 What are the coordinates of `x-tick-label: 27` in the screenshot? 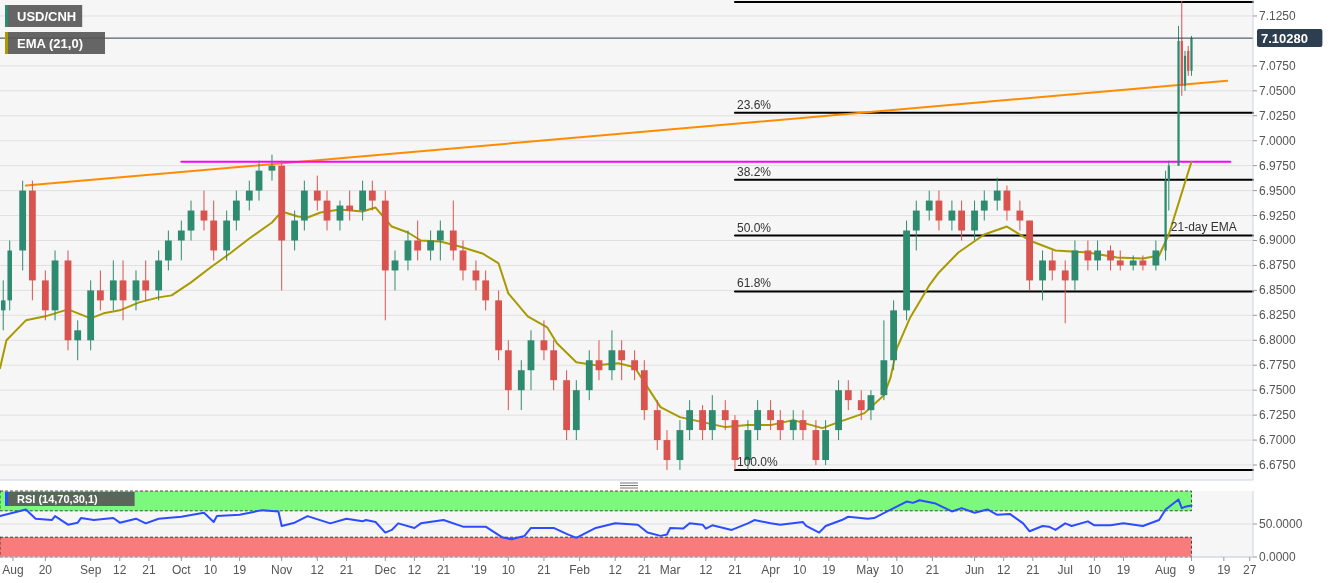 It's located at (1250, 570).